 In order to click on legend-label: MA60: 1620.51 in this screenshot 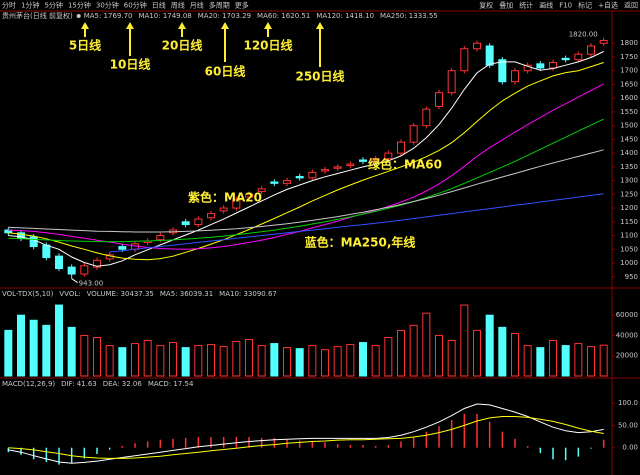, I will do `click(283, 16)`.